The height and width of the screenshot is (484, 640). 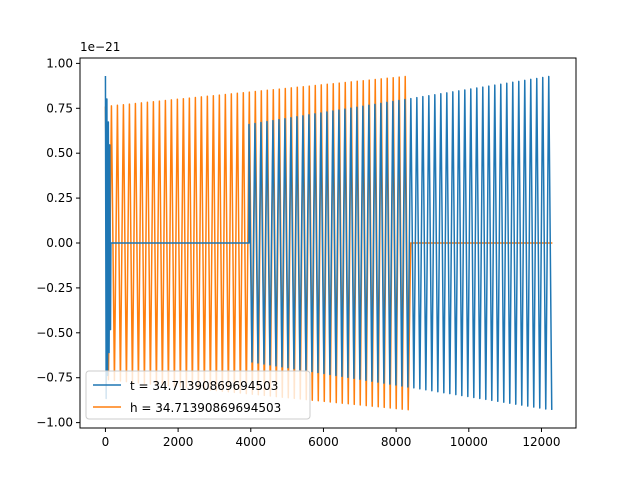 What do you see at coordinates (54, 333) in the screenshot?
I see `y-tick-label: −0.50` at bounding box center [54, 333].